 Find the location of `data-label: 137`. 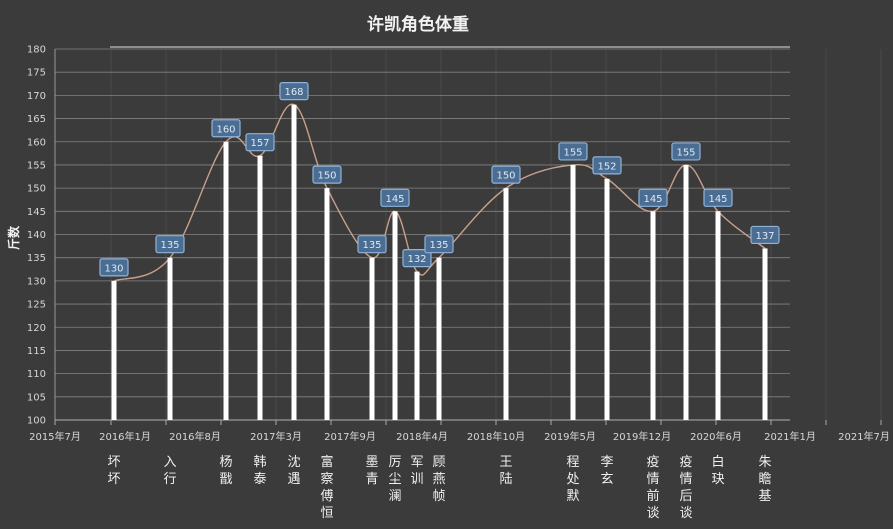

data-label: 137 is located at coordinates (765, 235).